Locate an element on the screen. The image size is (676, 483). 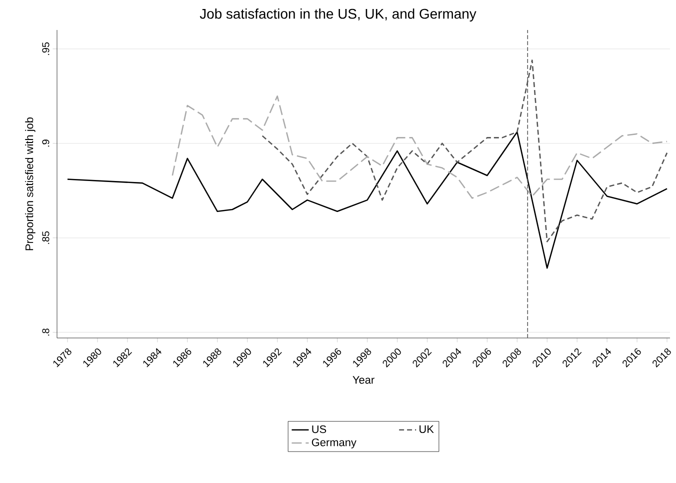
y-axis-title: Proportion satisfied with job is located at coordinates (30, 183).